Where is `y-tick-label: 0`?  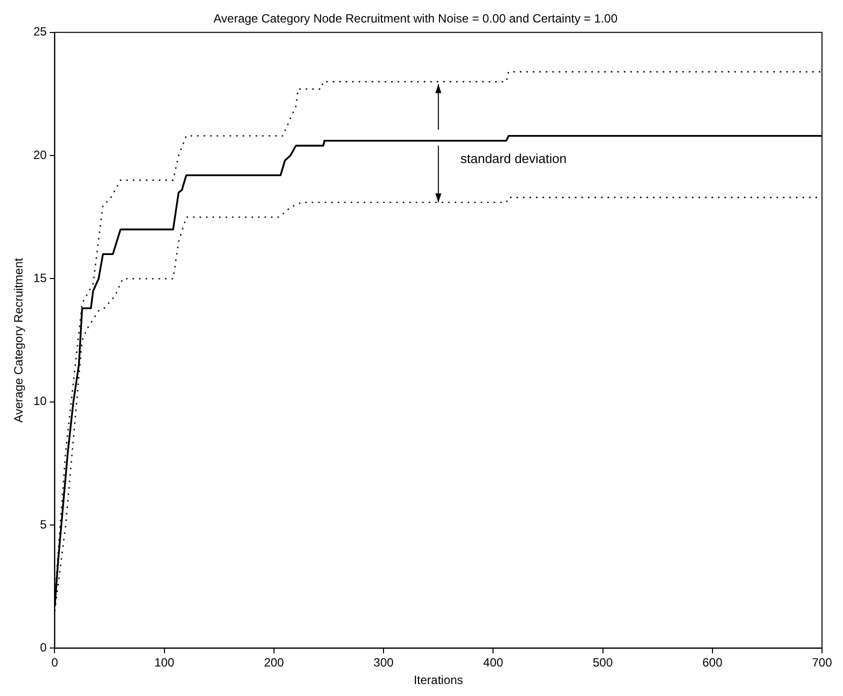
y-tick-label: 0 is located at coordinates (44, 647).